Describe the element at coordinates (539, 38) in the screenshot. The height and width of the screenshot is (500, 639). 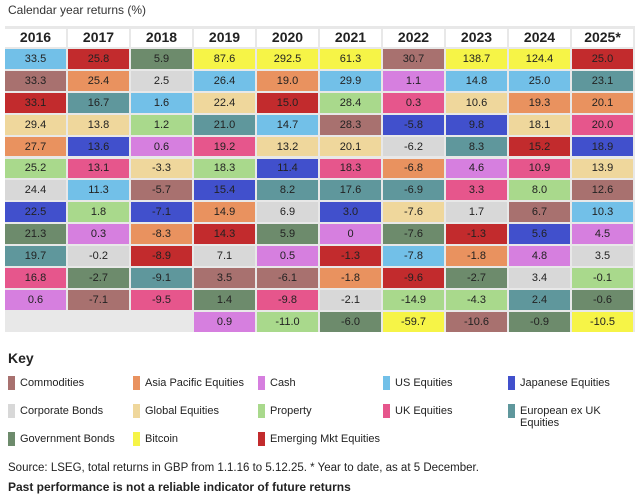
I see `year-header: 2024` at that location.